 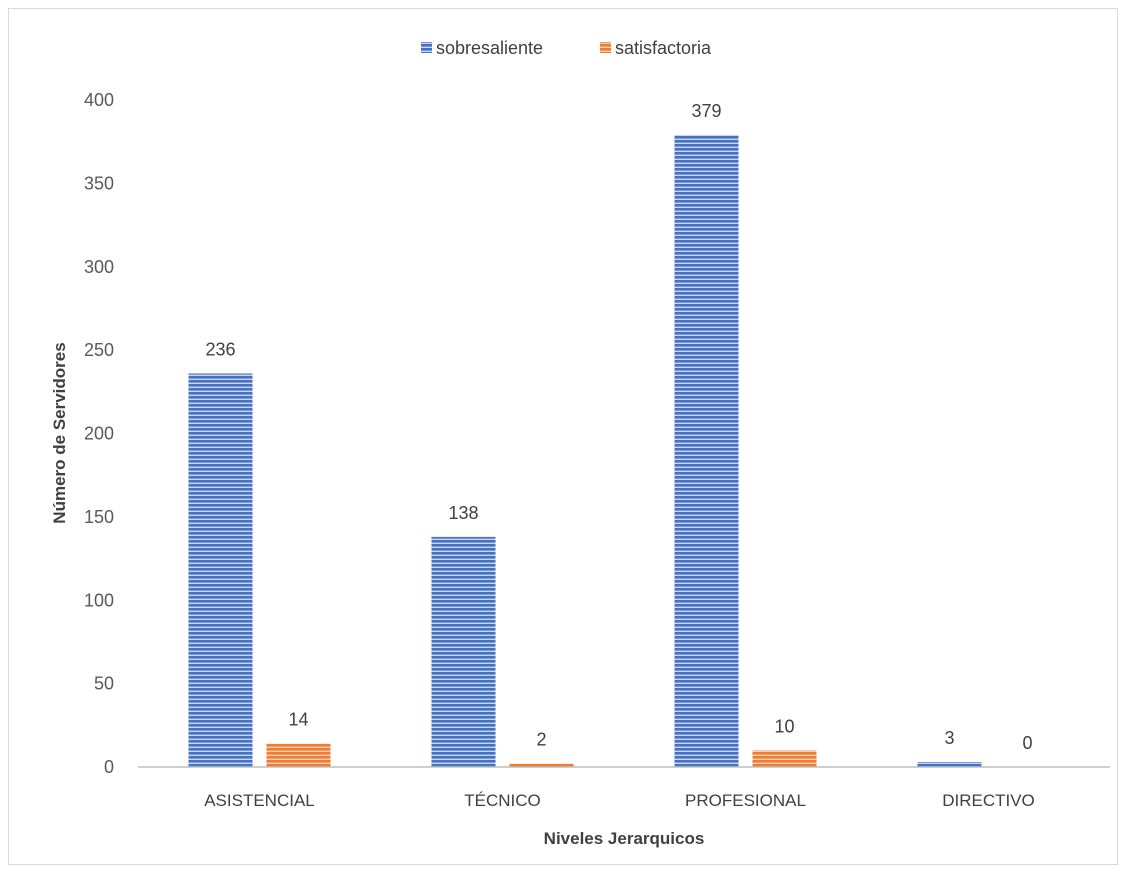 I want to click on x-axis-title: Niveles Jerarquicos, so click(x=624, y=838).